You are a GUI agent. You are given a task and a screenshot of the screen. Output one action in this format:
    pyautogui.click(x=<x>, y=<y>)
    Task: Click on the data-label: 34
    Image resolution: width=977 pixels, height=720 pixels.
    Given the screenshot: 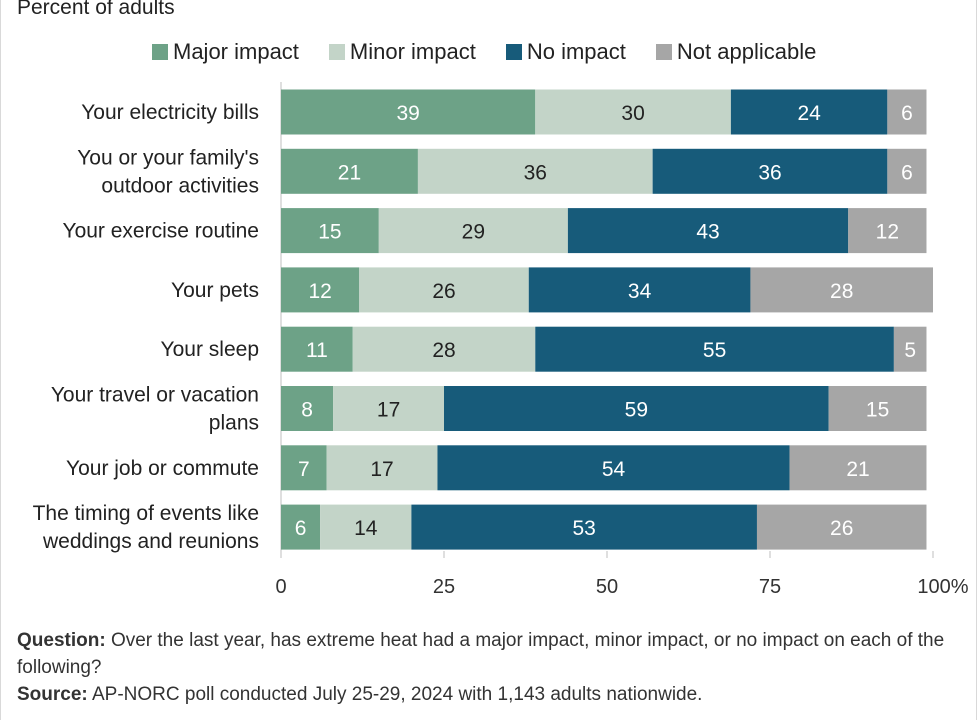 What is the action you would take?
    pyautogui.click(x=640, y=291)
    